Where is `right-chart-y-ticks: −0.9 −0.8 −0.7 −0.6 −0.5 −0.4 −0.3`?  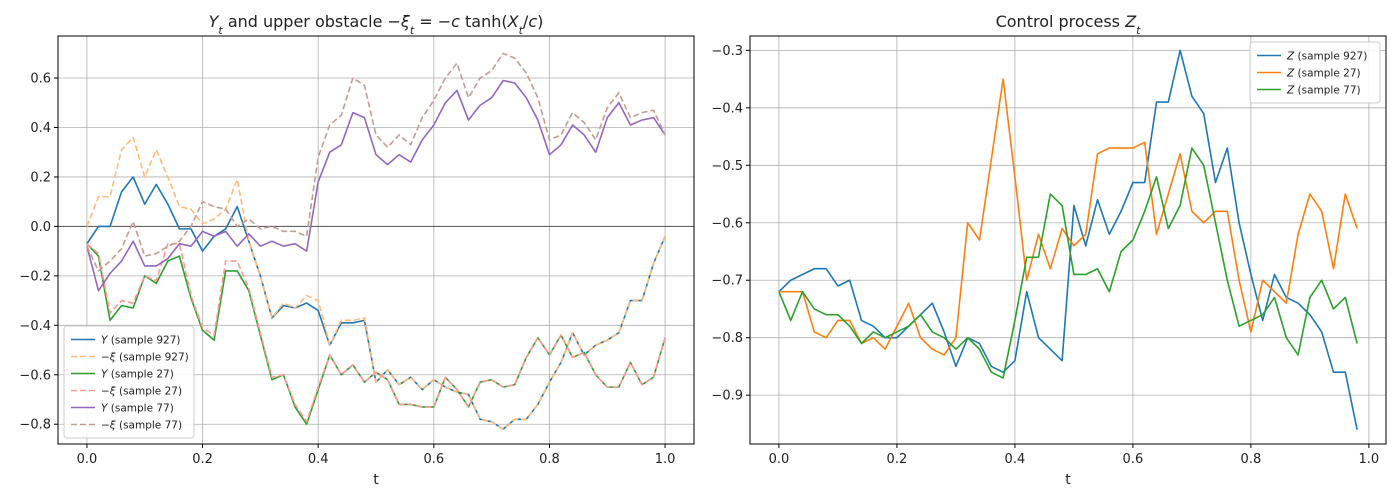 right-chart-y-ticks: −0.9 −0.8 −0.7 −0.6 −0.5 −0.4 −0.3 is located at coordinates (730, 224).